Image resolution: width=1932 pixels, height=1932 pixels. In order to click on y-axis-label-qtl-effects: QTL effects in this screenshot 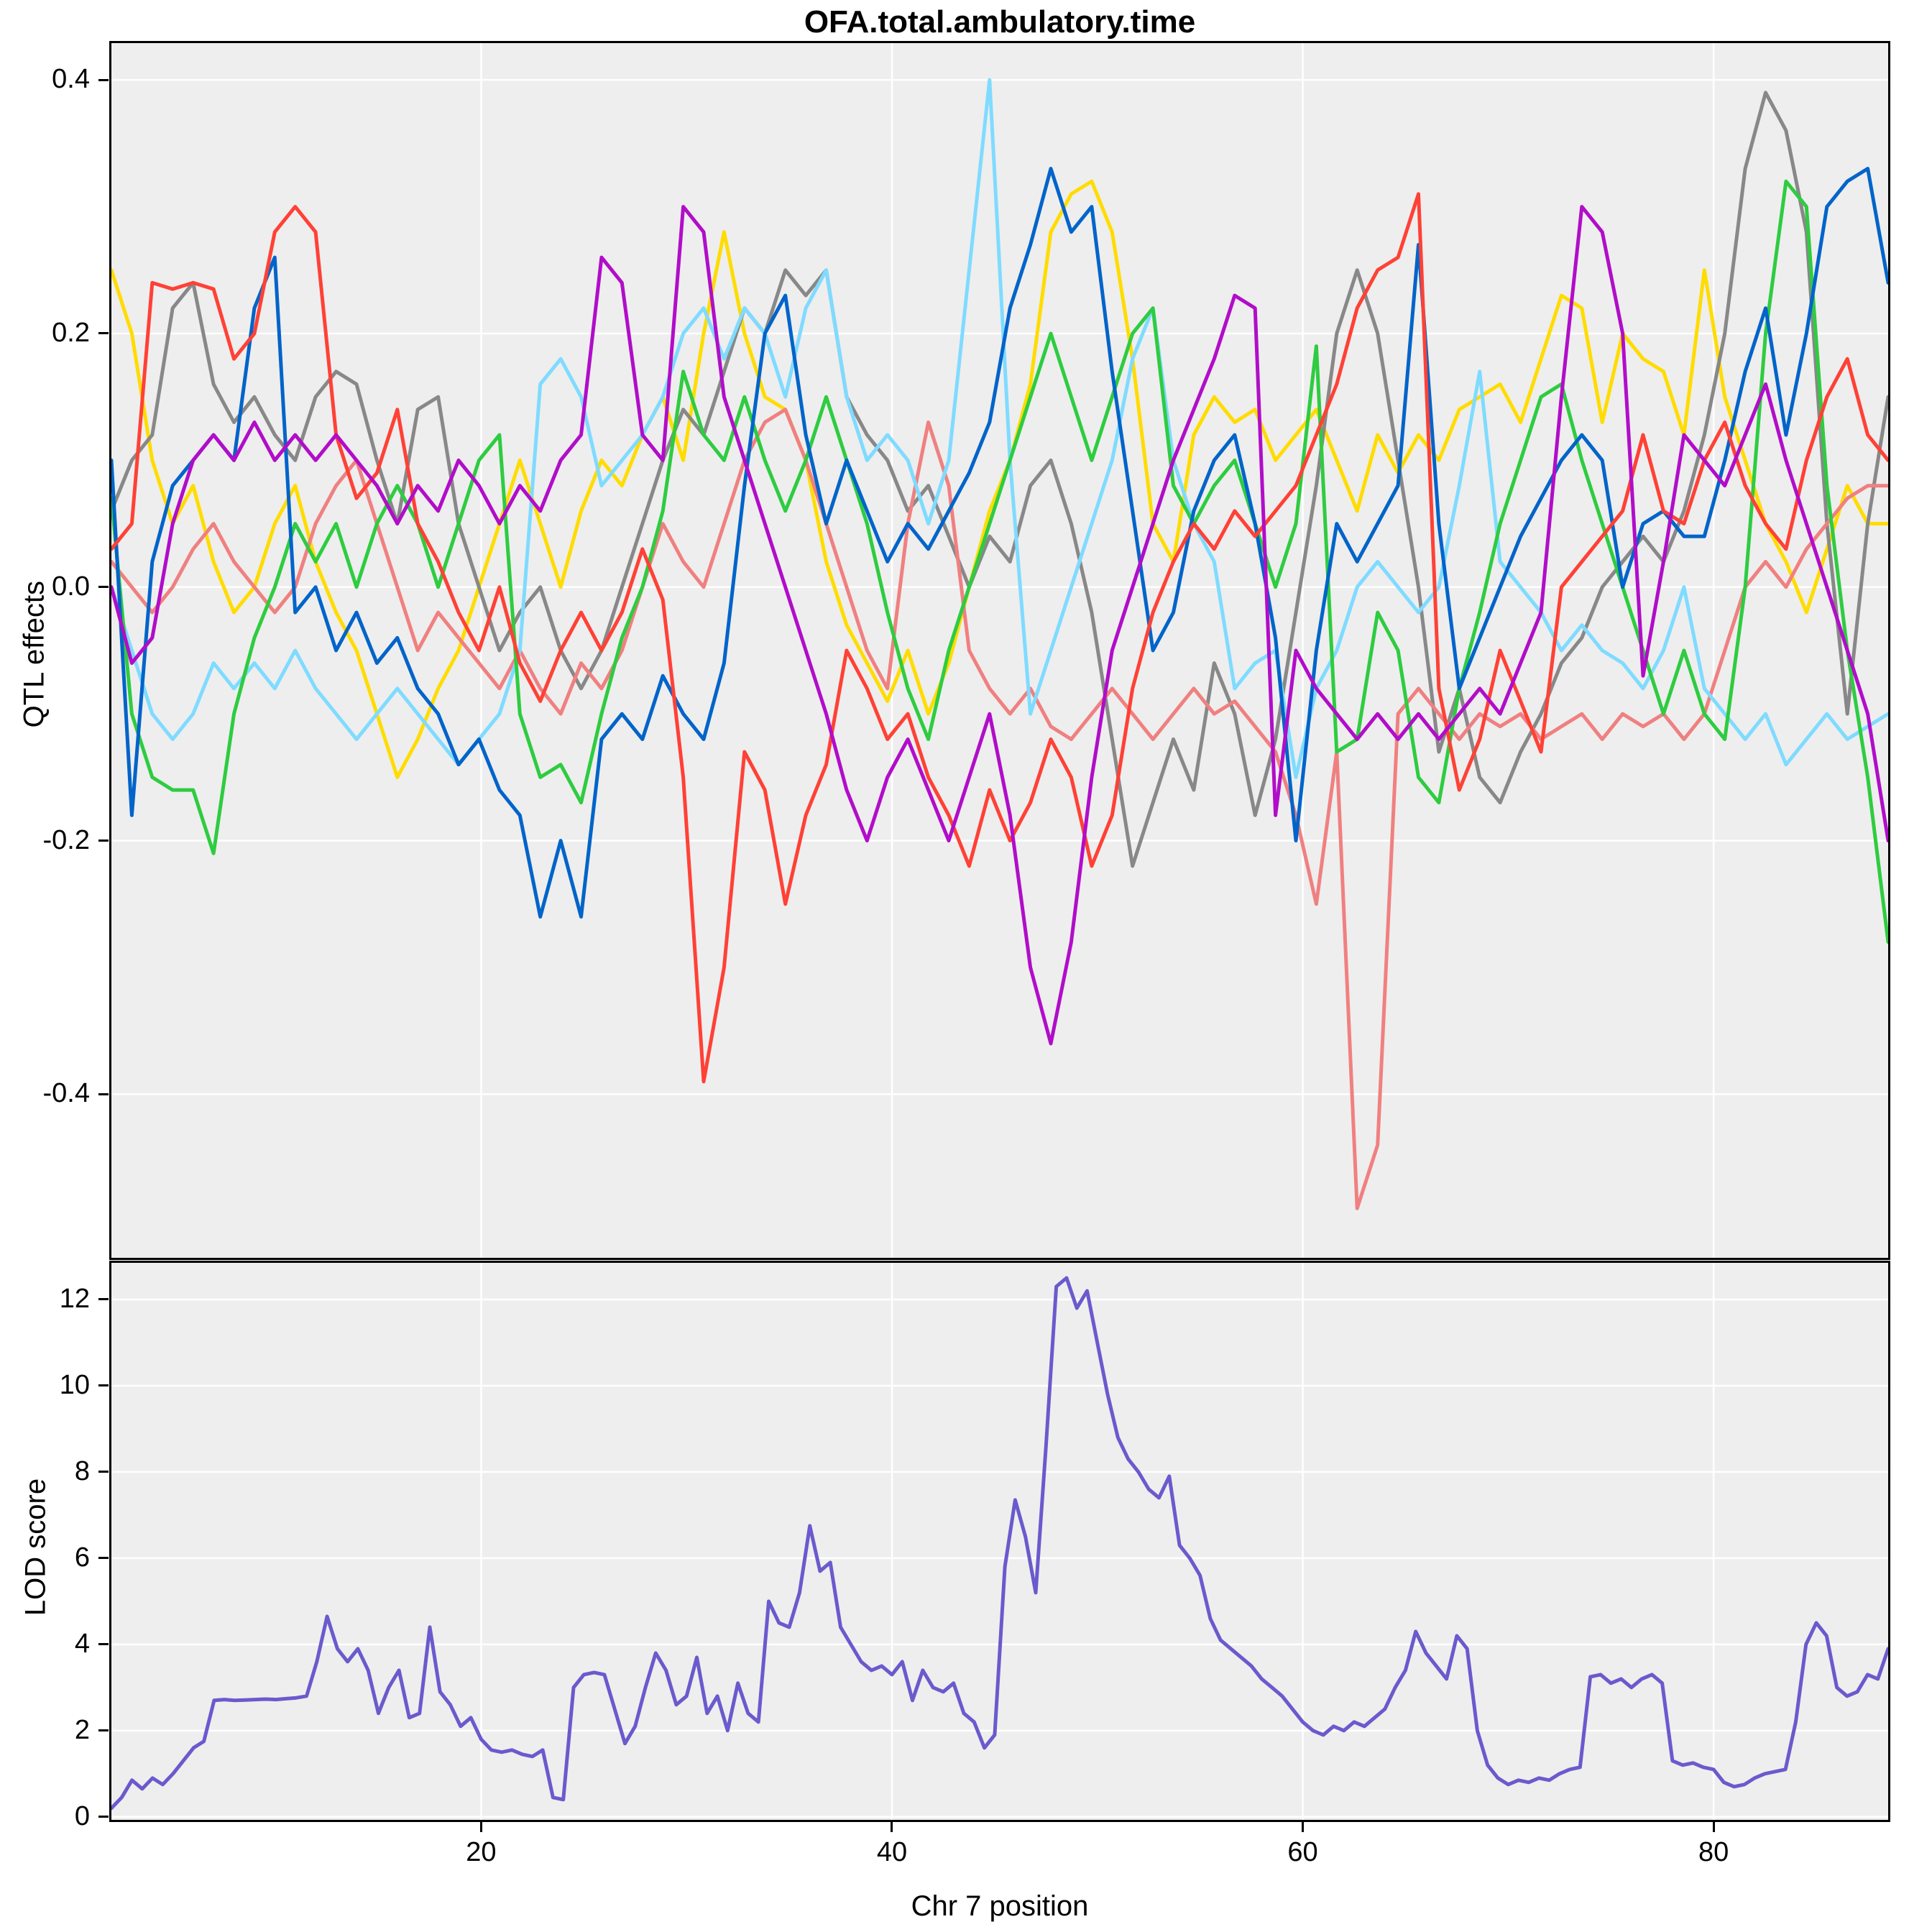, I will do `click(34, 654)`.